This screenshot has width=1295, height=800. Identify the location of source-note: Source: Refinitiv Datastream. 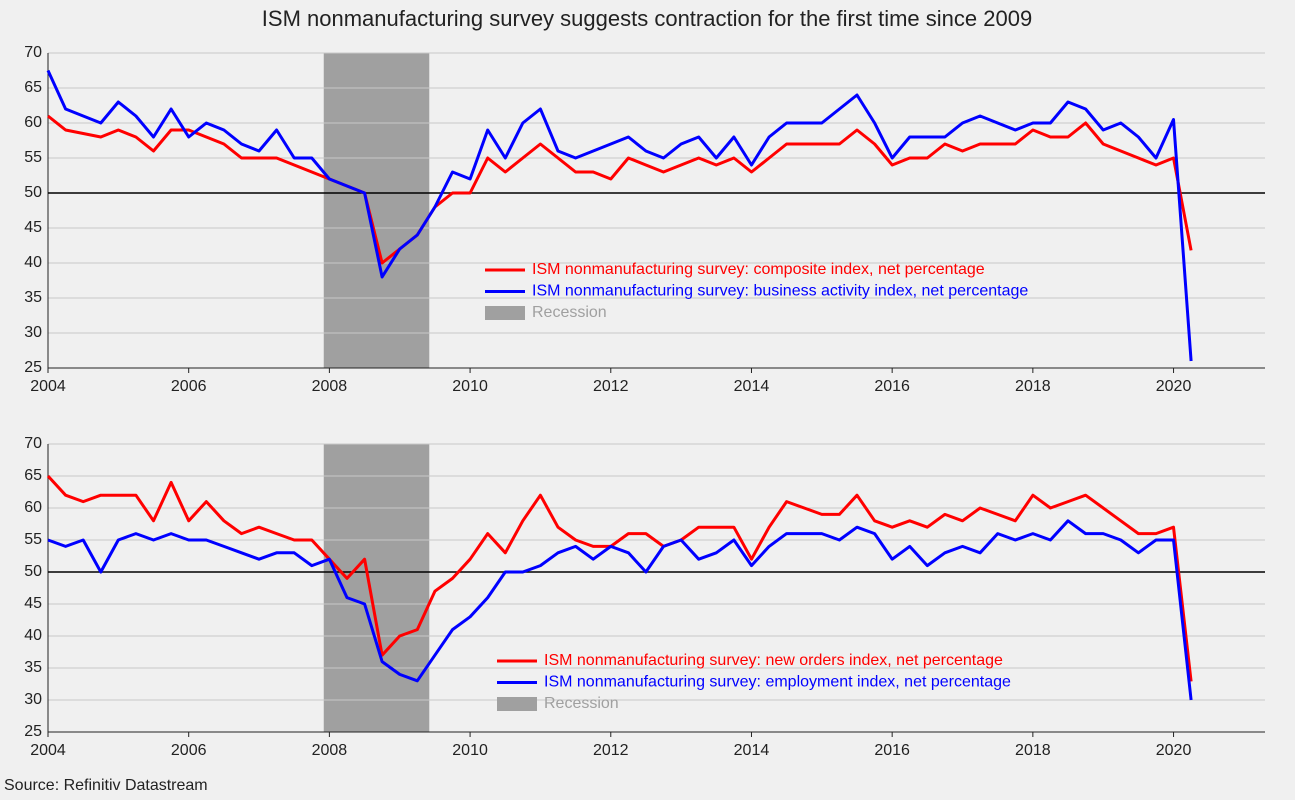
(106, 785).